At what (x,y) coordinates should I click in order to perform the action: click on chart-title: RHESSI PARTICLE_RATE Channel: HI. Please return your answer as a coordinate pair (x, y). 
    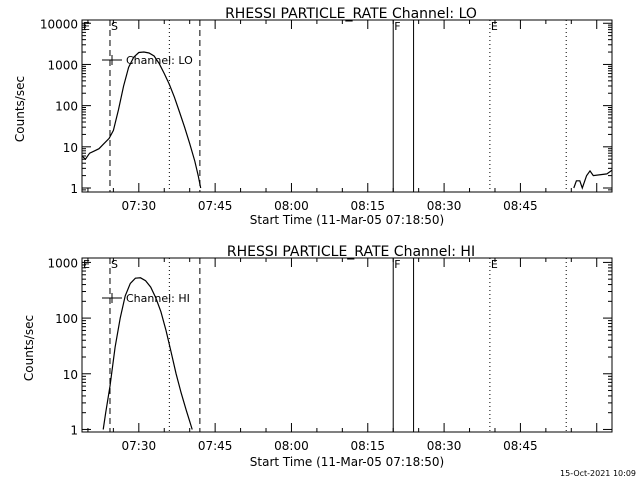
    Looking at the image, I should click on (351, 252).